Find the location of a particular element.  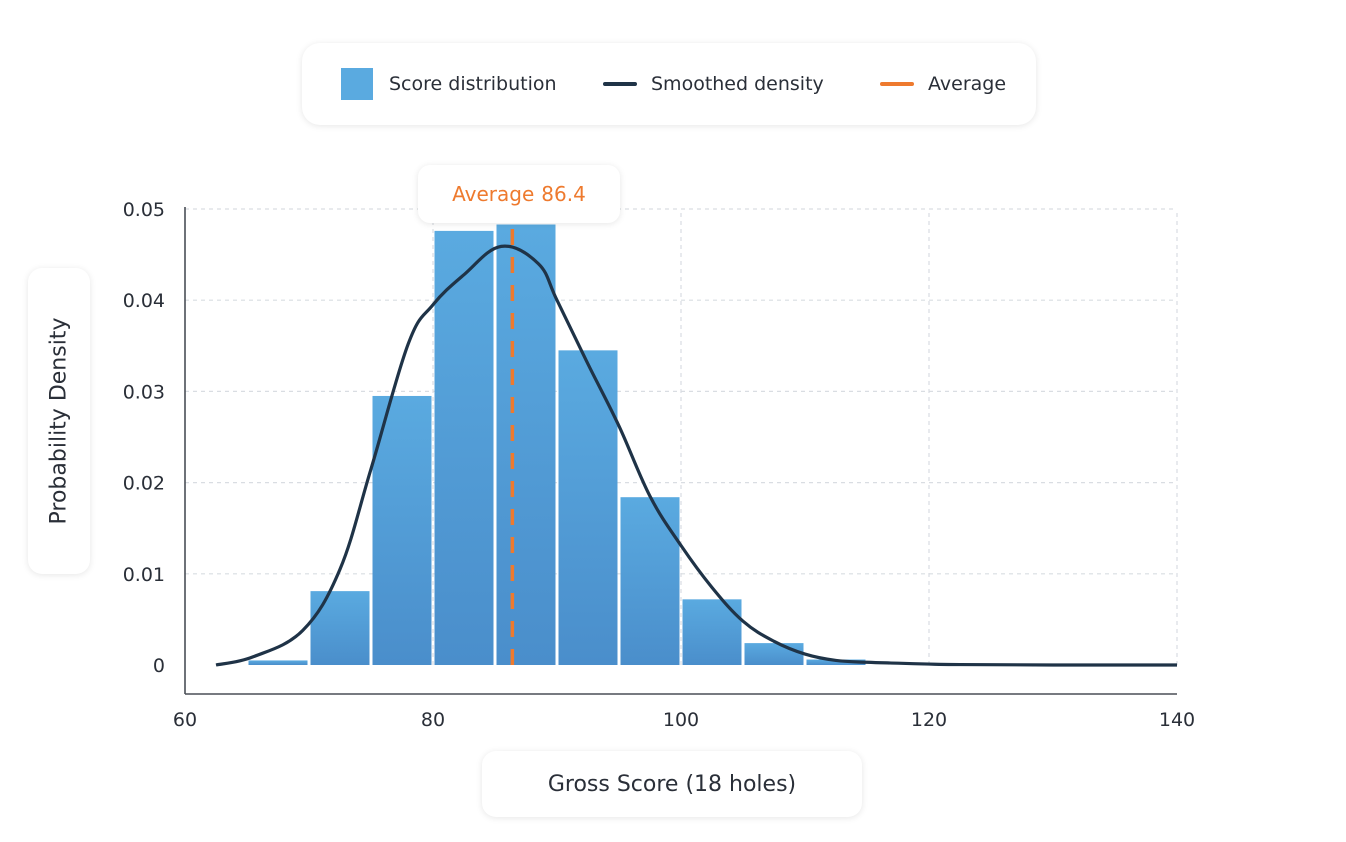

average-swatch is located at coordinates (897, 84).